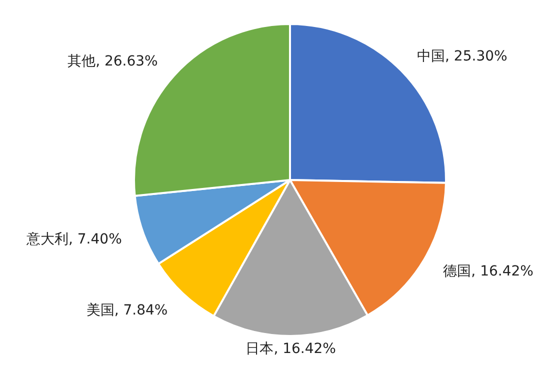 This screenshot has width=556, height=372. Describe the element at coordinates (74, 239) in the screenshot. I see `slice-label: 意大利, 7.40%` at that location.